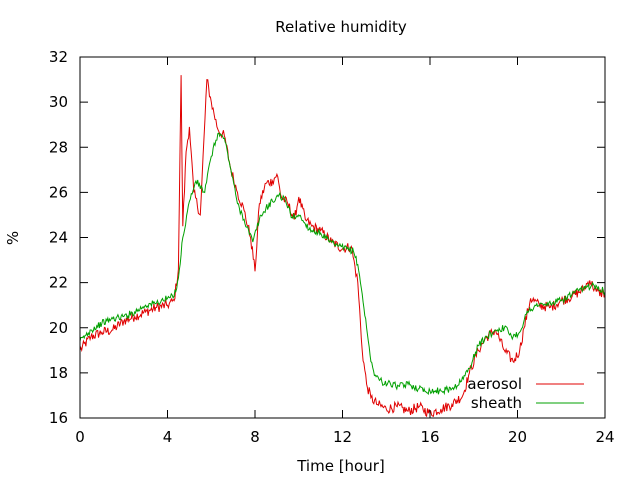 Image resolution: width=640 pixels, height=480 pixels. I want to click on y-tick-label: 22, so click(58, 283).